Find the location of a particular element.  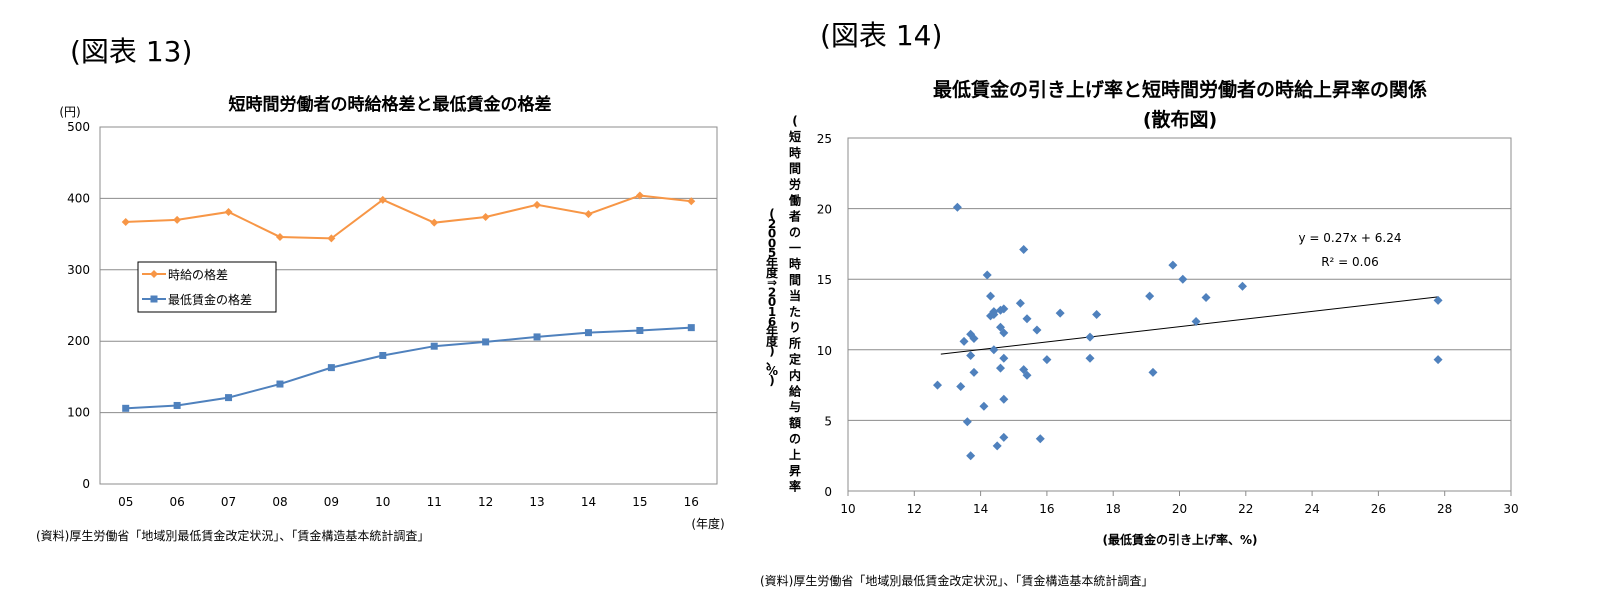

chart14-xtick-label: 14 is located at coordinates (980, 509).